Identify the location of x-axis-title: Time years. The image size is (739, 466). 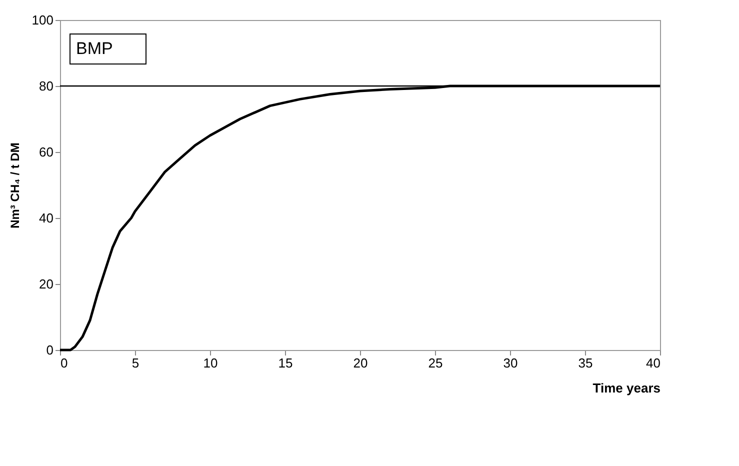
(626, 388).